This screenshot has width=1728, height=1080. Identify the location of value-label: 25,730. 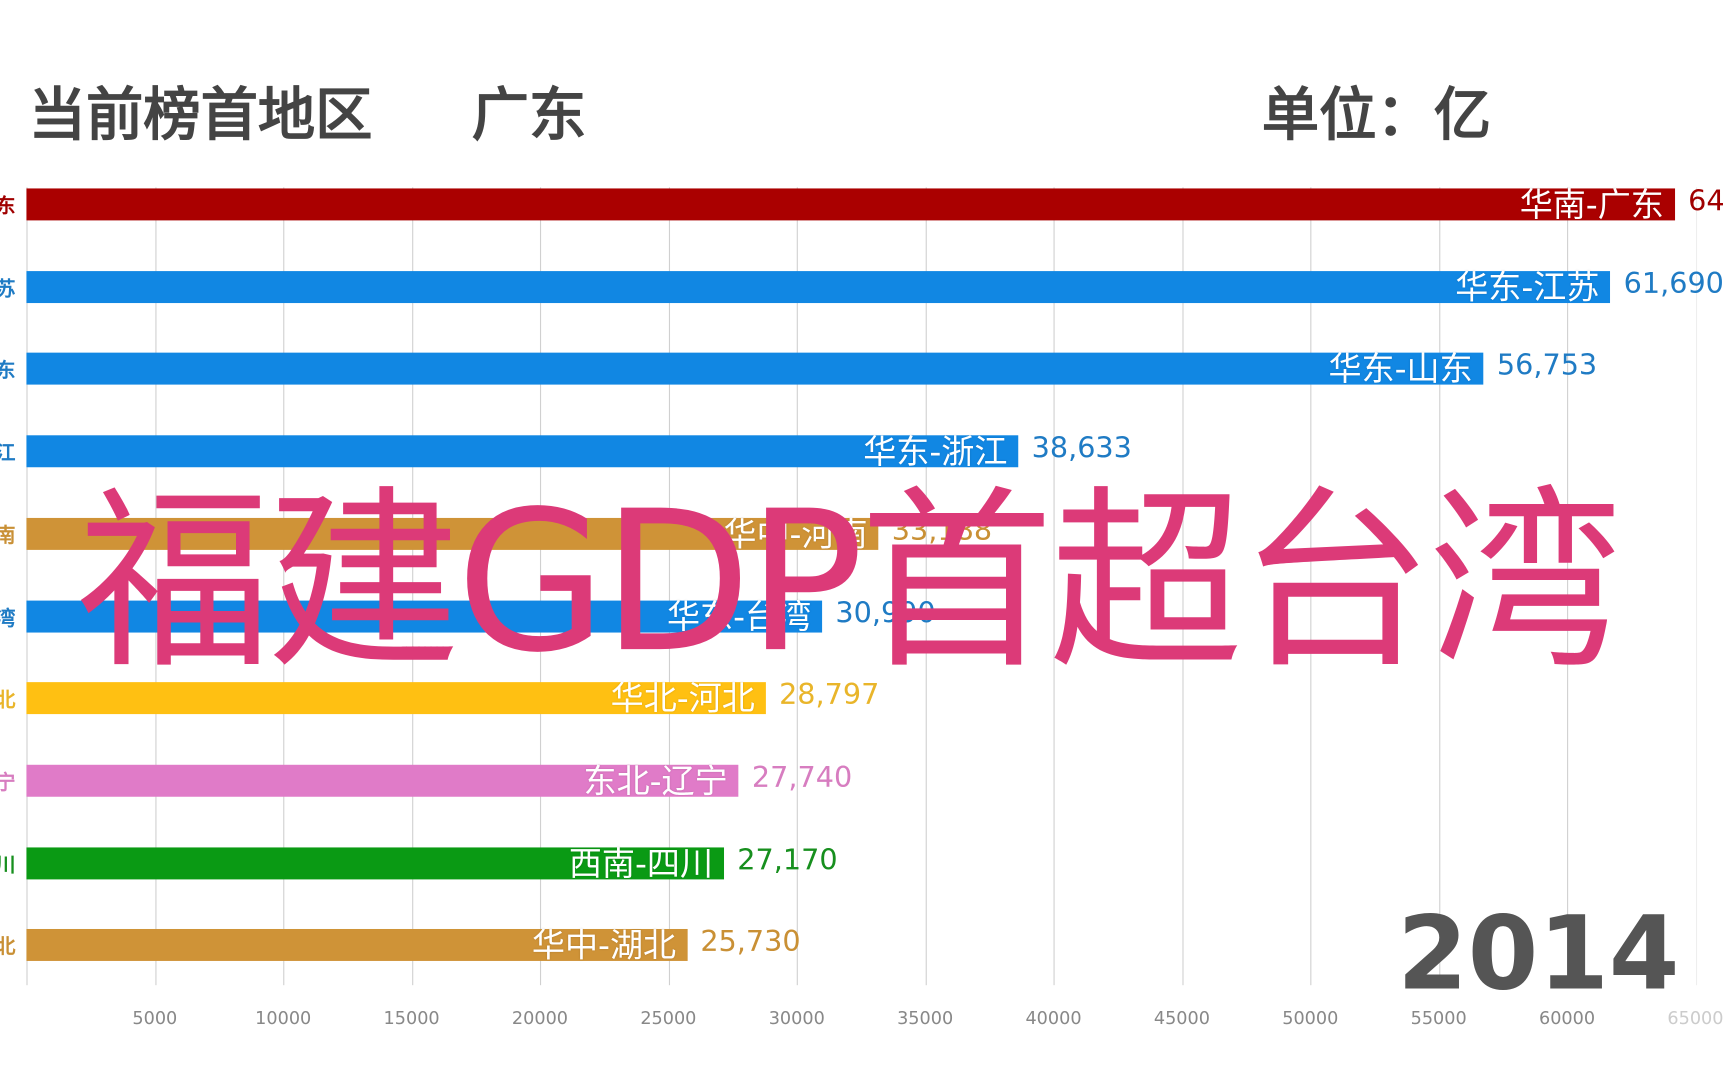
(750, 943).